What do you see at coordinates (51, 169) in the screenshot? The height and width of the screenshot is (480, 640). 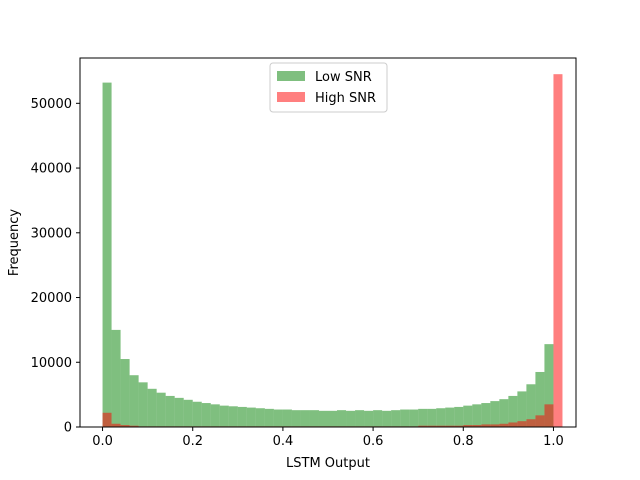 I see `y-tick-label: 40000` at bounding box center [51, 169].